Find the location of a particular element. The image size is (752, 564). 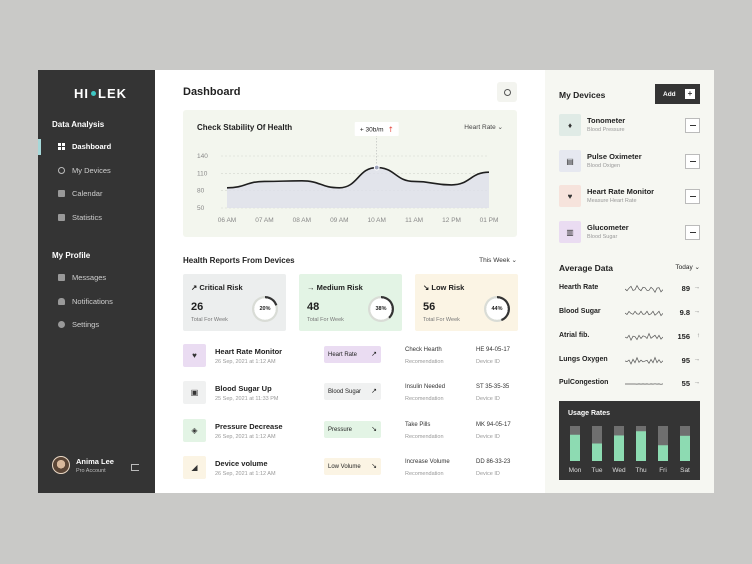

today-dropdown: Today ⌄ is located at coordinates (687, 267).